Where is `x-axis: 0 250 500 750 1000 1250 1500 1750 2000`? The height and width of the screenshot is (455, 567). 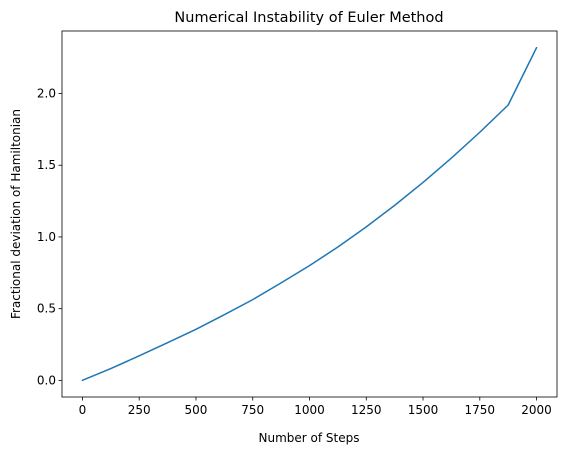
x-axis: 0 250 500 750 1000 1250 1500 1750 2000 is located at coordinates (315, 407).